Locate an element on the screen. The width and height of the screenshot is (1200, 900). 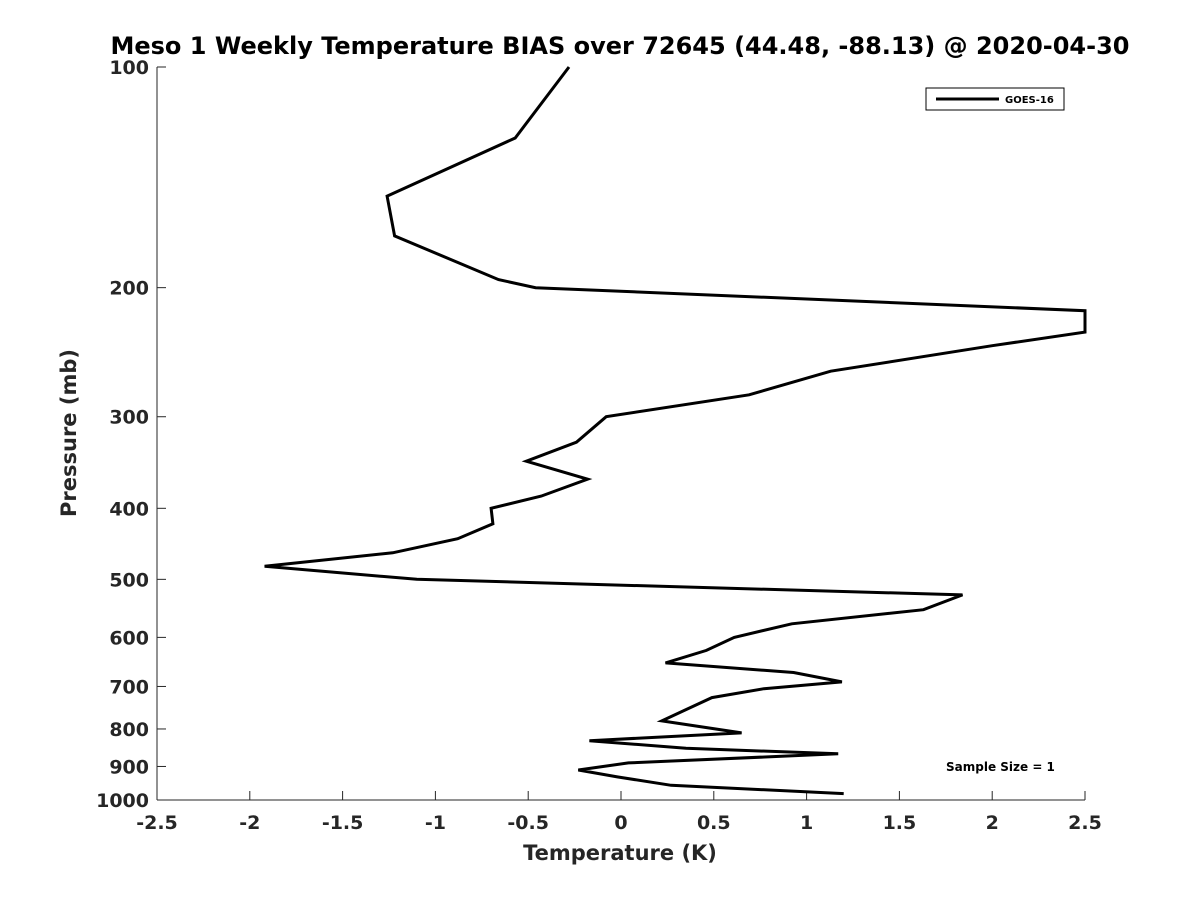
y-tick-label: 700 is located at coordinates (129, 687).